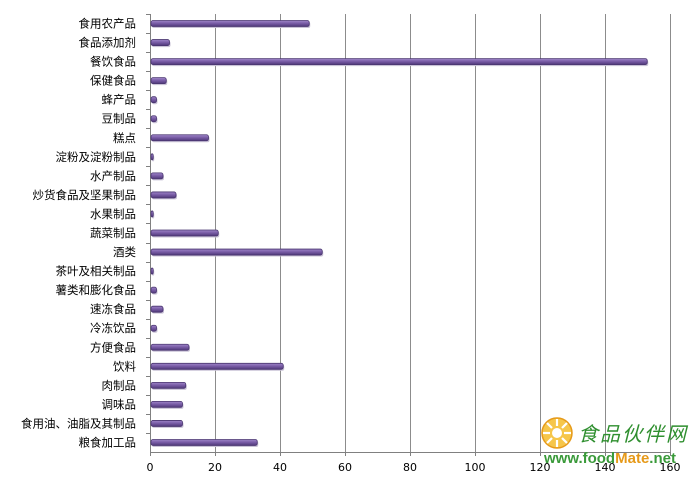 Image resolution: width=698 pixels, height=482 pixels. I want to click on foodmate-logo-icon, so click(557, 433).